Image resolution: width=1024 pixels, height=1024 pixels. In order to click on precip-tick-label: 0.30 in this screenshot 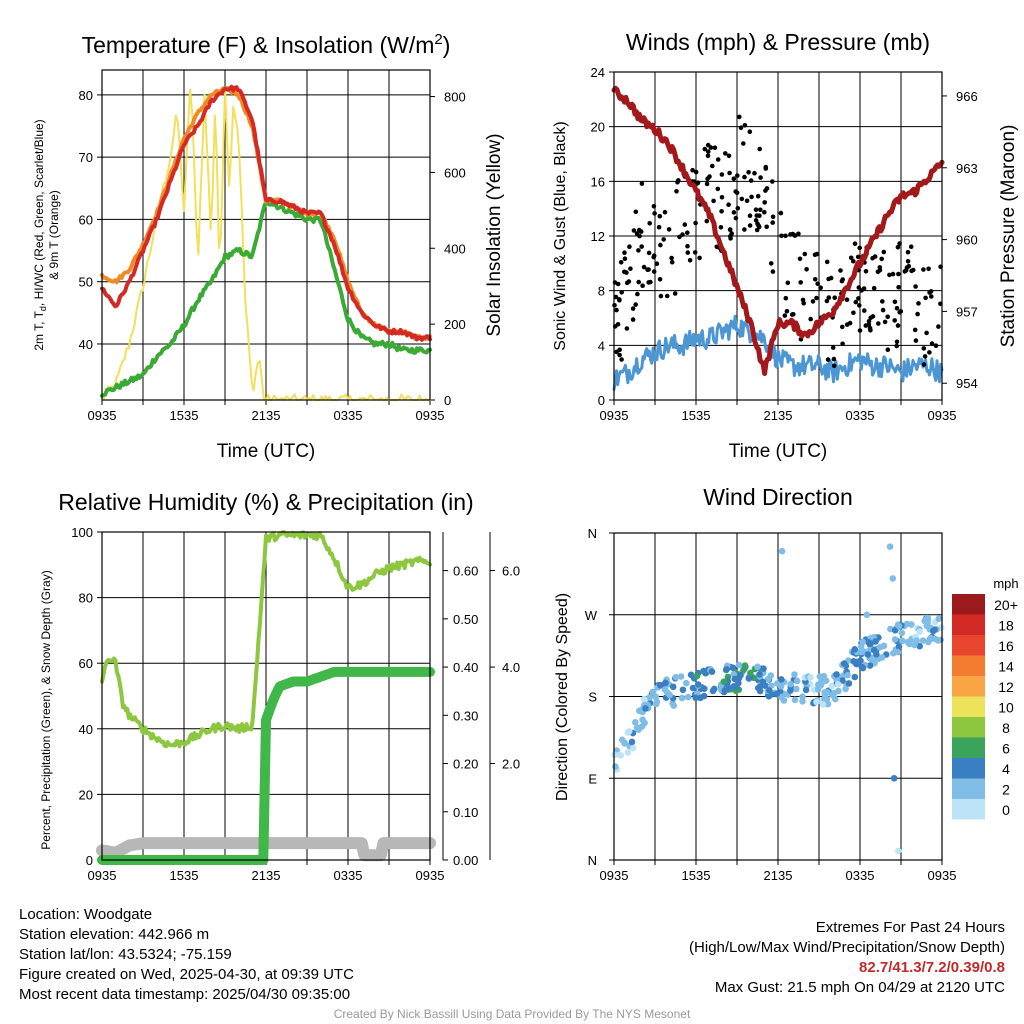, I will do `click(465, 715)`.